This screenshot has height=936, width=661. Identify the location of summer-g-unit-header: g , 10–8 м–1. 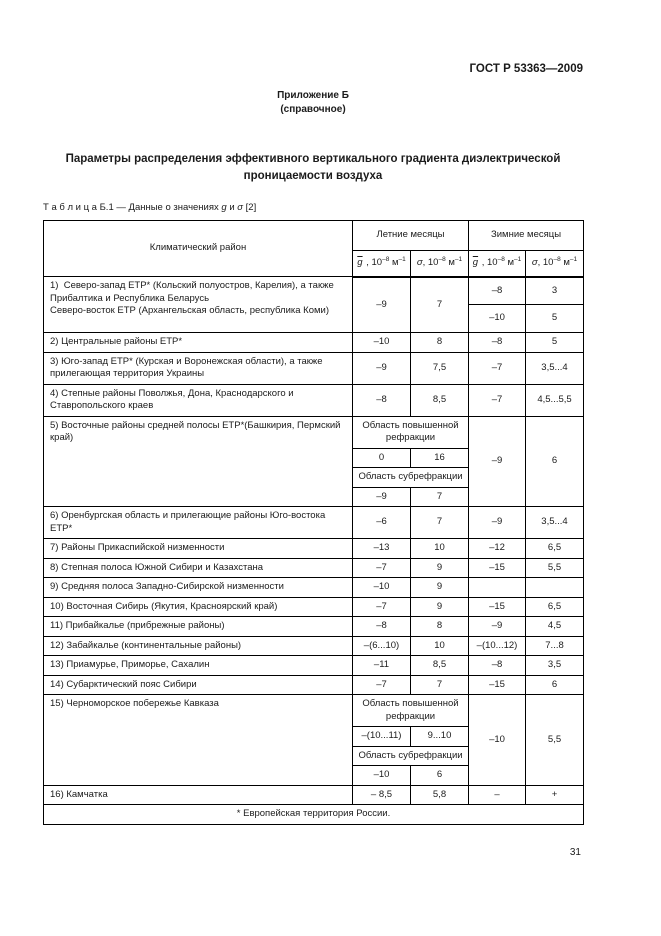
(381, 264).